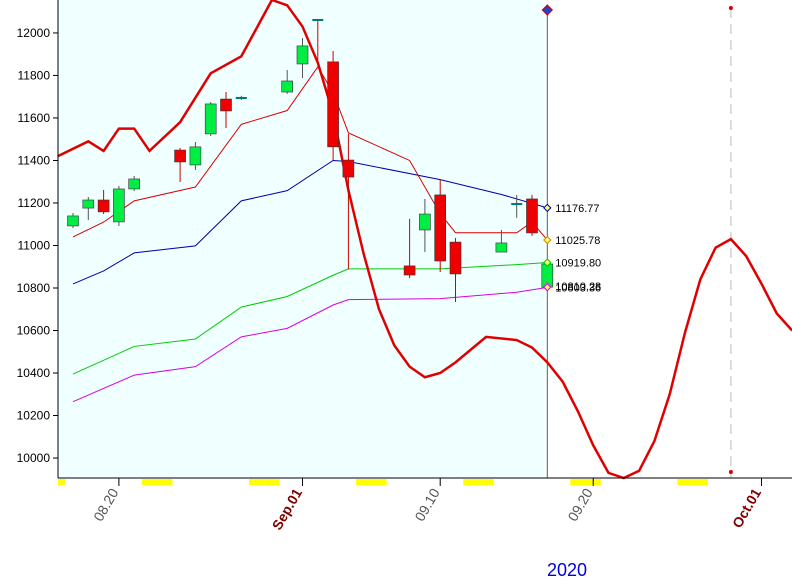 This screenshot has width=792, height=585. Describe the element at coordinates (34, 245) in the screenshot. I see `y-tick-label: 11000` at that location.